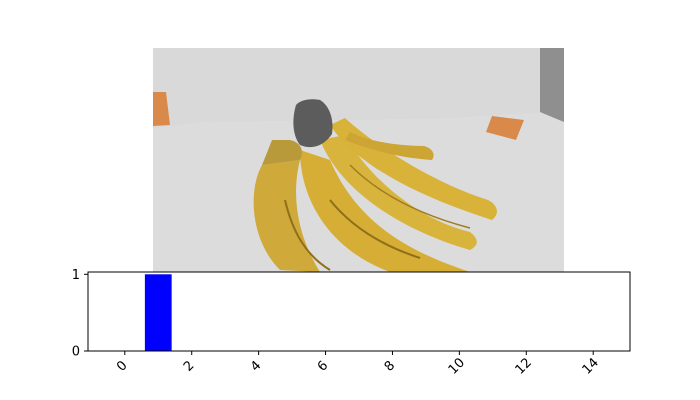 The image size is (700, 400). Describe the element at coordinates (122, 366) in the screenshot. I see `x-tick-label: 0` at that location.